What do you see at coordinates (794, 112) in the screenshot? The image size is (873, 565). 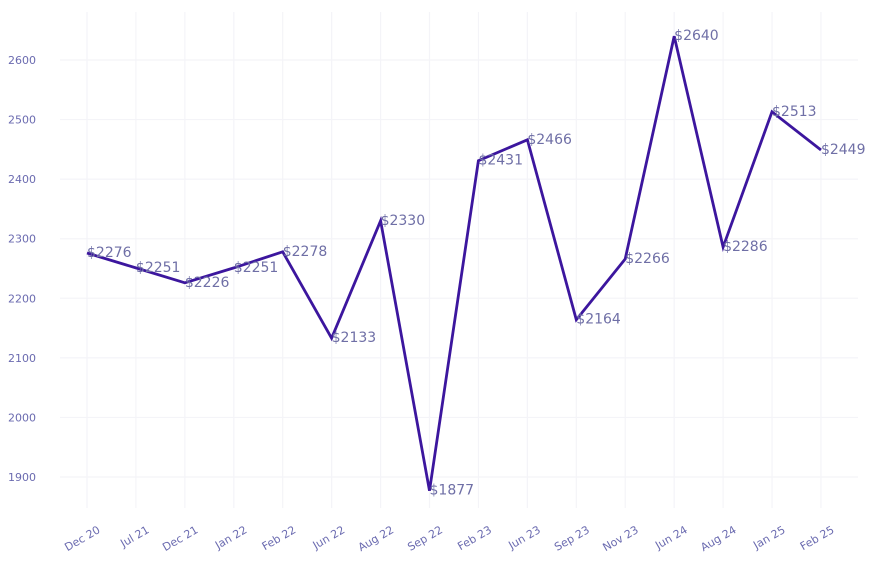 I see `data-label: $2513` at bounding box center [794, 112].